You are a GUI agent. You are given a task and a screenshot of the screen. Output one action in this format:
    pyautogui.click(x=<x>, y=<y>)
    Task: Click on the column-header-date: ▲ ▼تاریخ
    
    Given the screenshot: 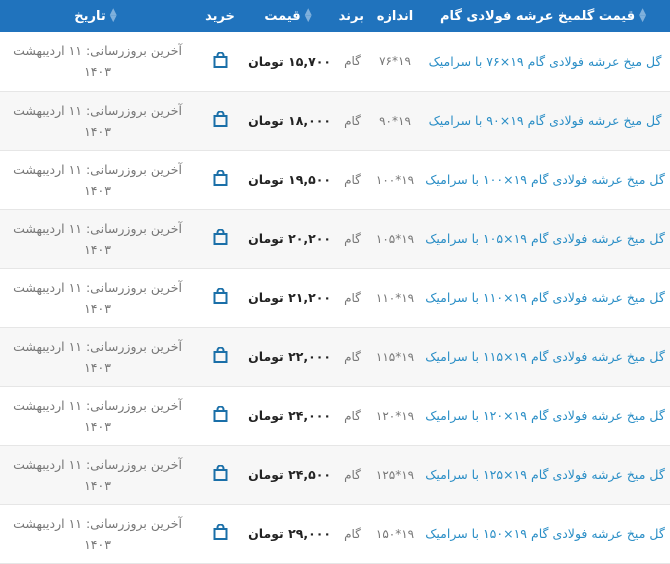 What is the action you would take?
    pyautogui.click(x=97, y=16)
    